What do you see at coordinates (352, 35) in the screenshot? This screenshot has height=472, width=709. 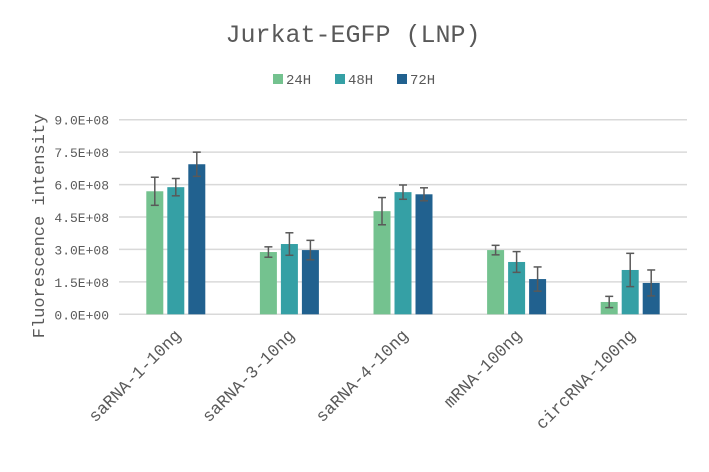 I see `chart-title: Jurkat-EGFP (LNP)` at bounding box center [352, 35].